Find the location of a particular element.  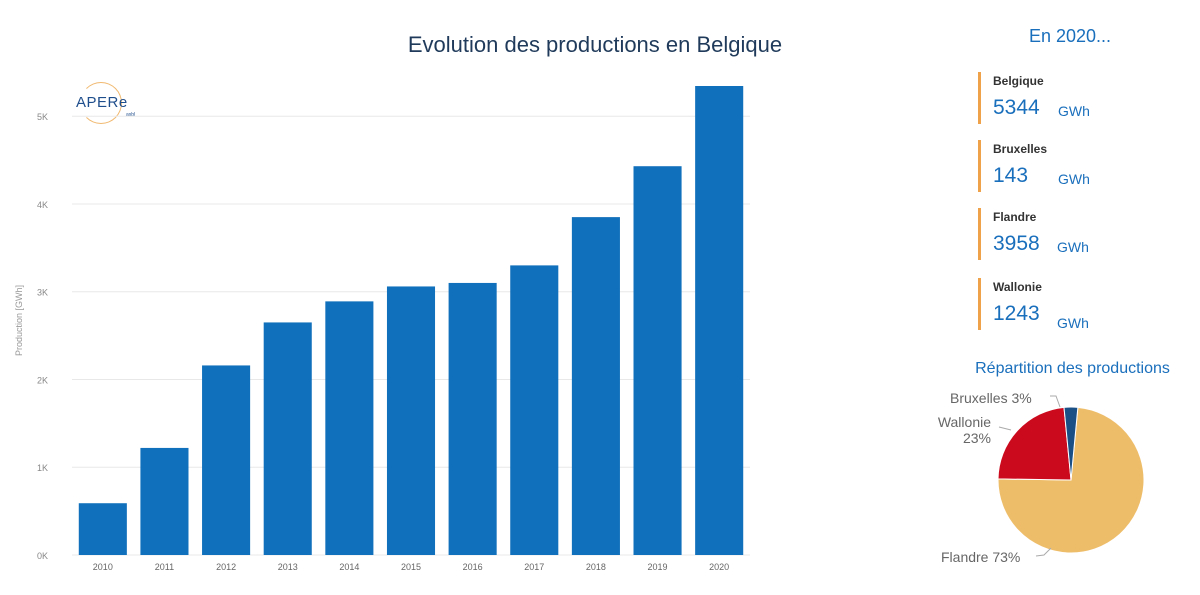

x-tick-label: 2011 is located at coordinates (164, 567).